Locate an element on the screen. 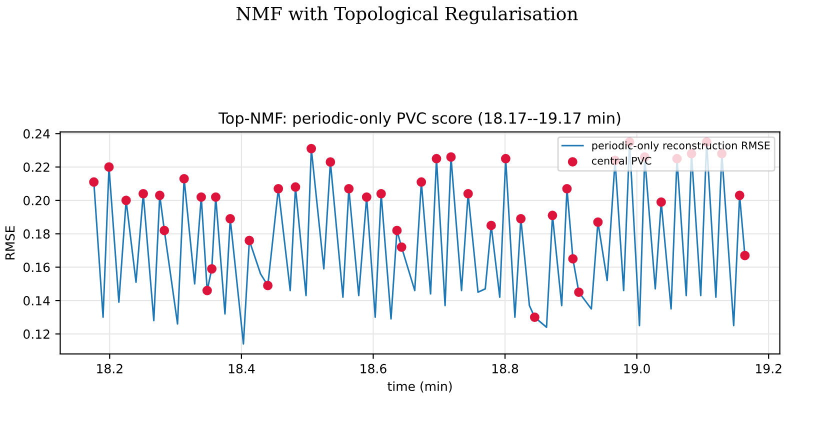  y-tick-label: 0.12 is located at coordinates (37, 334).